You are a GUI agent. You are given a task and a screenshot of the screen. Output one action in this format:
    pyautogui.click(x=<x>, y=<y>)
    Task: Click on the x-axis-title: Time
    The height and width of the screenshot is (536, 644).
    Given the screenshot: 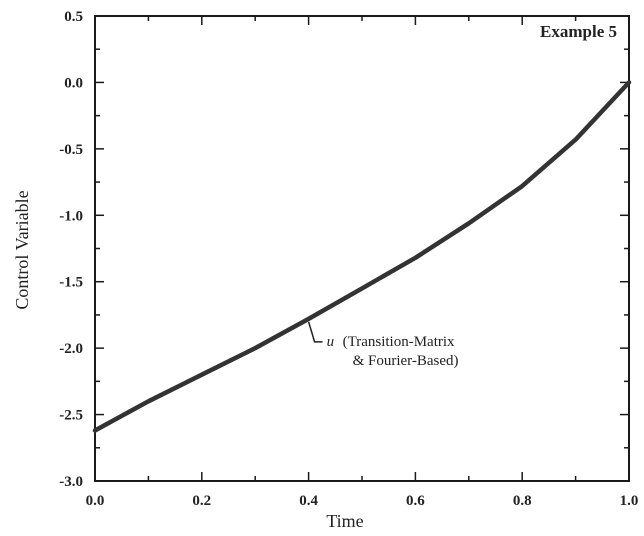 What is the action you would take?
    pyautogui.click(x=344, y=521)
    